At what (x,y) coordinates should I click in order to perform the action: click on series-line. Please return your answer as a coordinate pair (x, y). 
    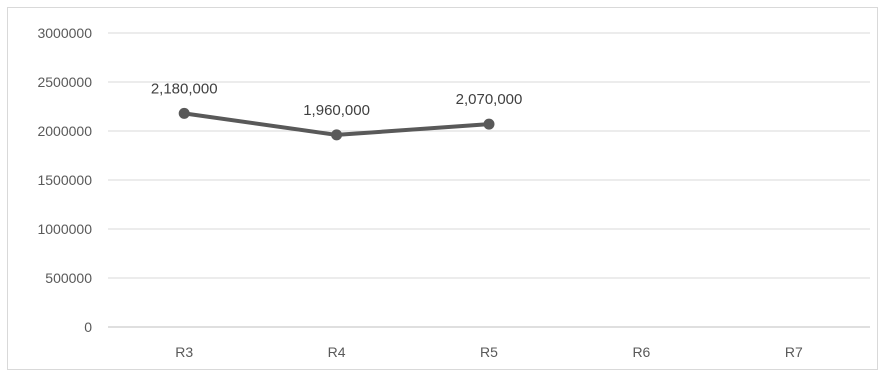
    Looking at the image, I should click on (336, 124).